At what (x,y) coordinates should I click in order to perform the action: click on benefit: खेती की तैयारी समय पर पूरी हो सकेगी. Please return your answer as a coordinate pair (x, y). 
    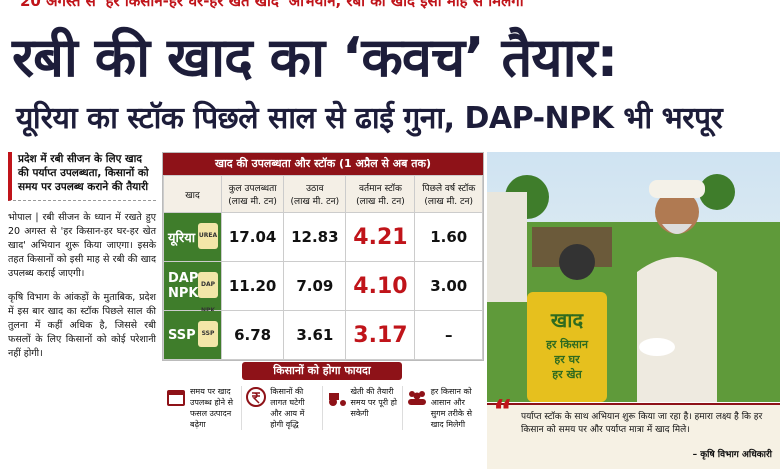
    Looking at the image, I should click on (363, 408).